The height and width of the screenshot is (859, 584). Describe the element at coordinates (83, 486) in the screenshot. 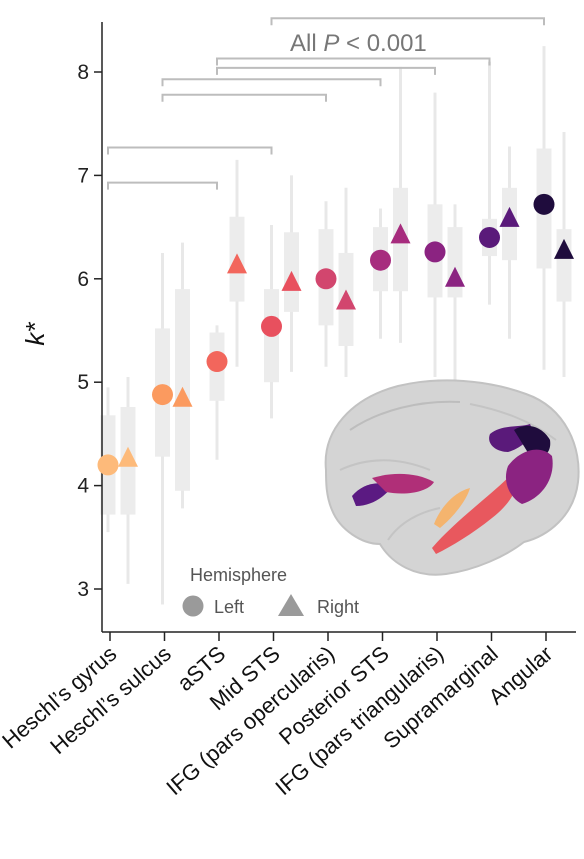

I see `y-tick-label: 4` at that location.